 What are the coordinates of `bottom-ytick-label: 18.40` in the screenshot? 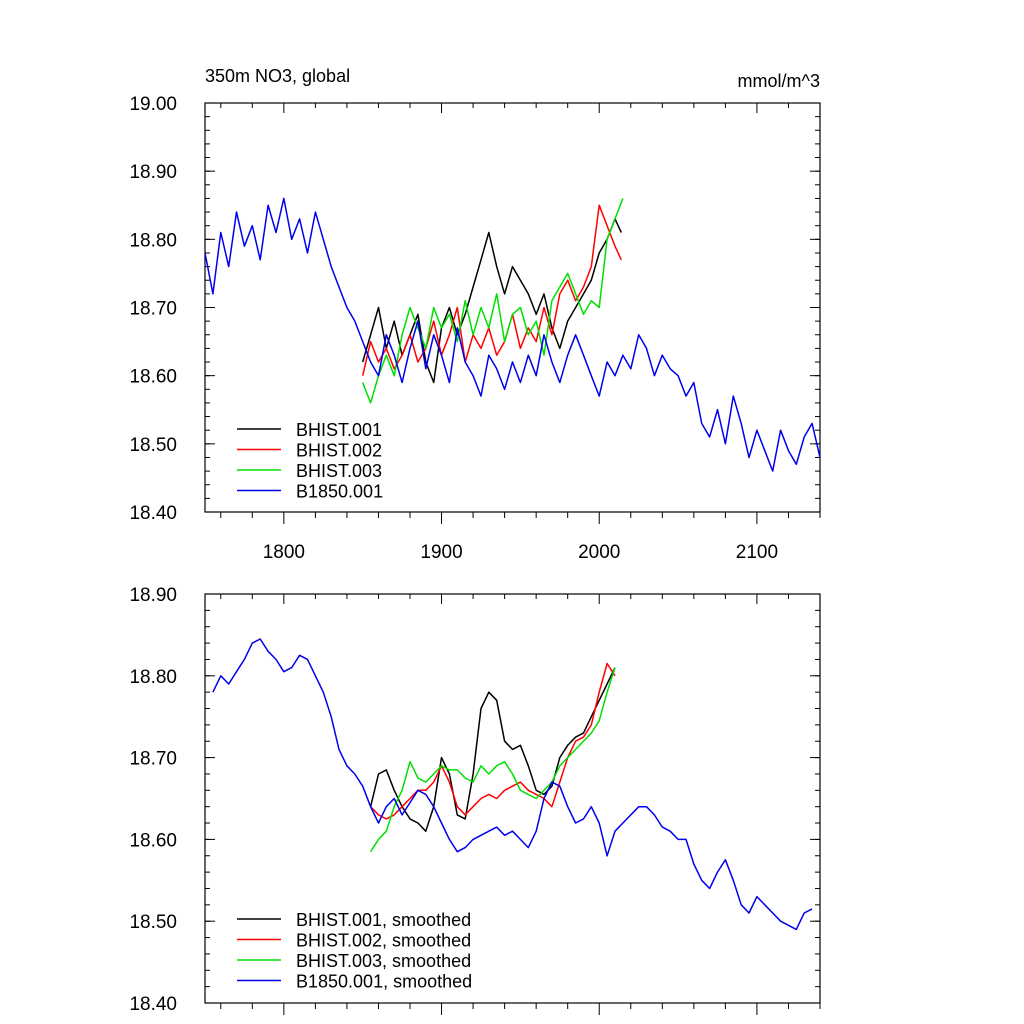 It's located at (153, 1004).